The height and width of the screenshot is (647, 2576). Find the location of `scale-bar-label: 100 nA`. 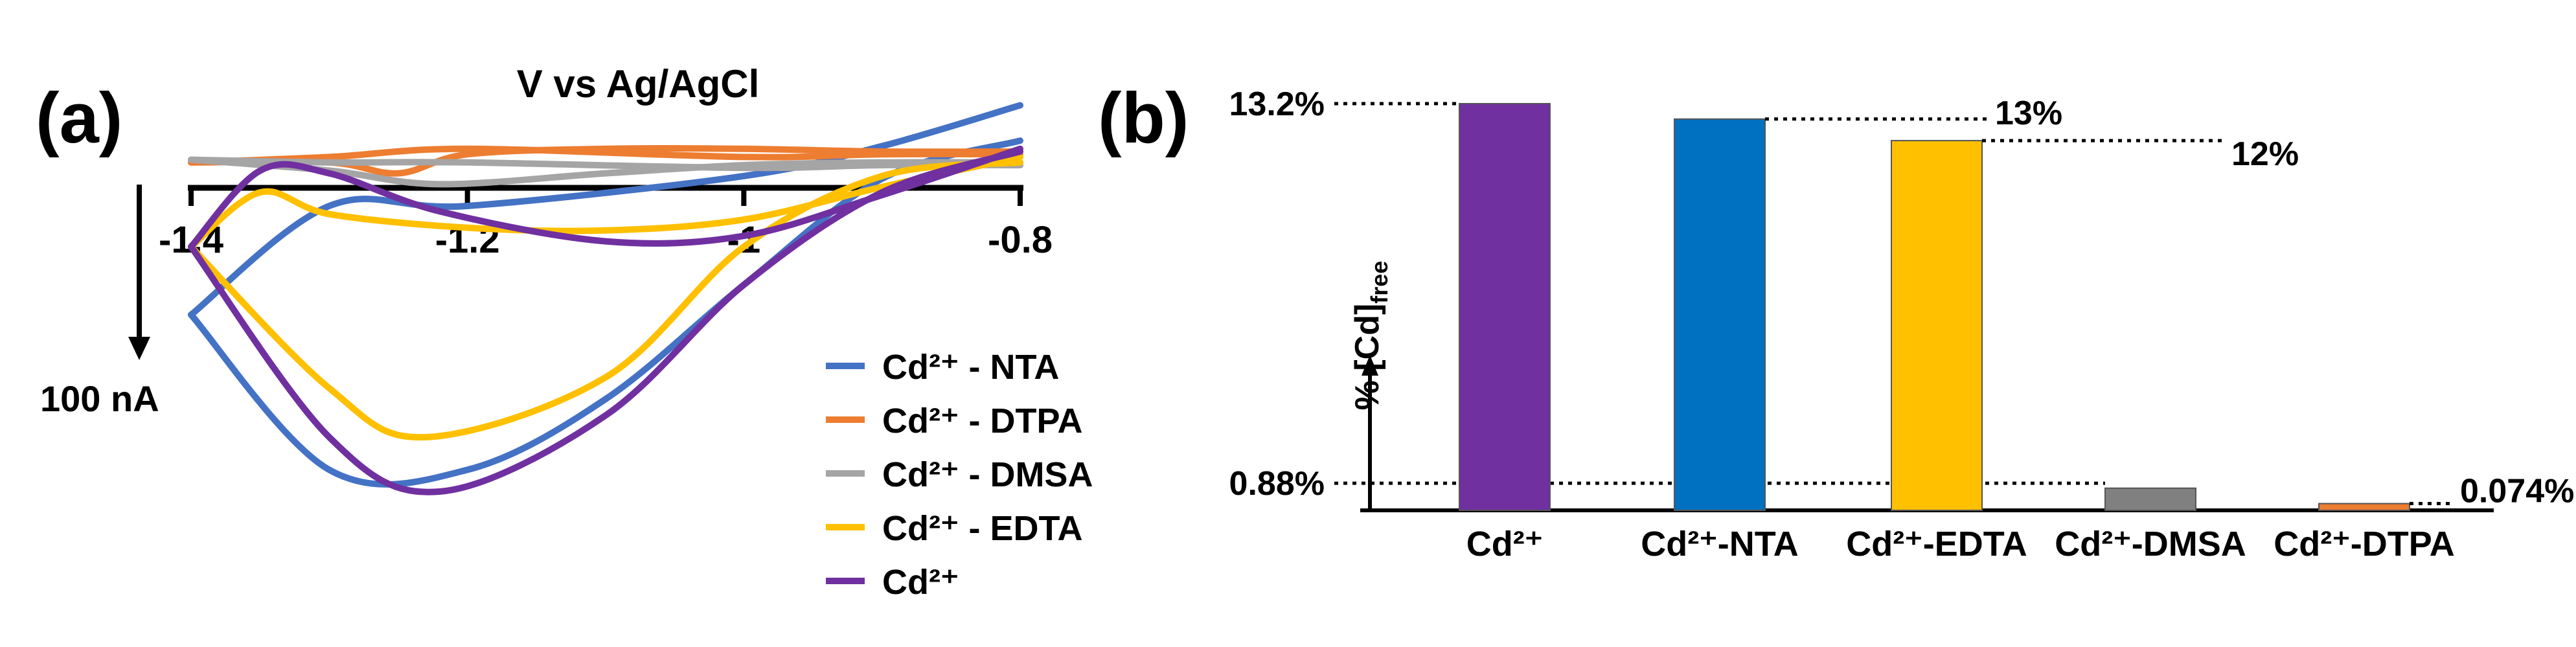

scale-bar-label: 100 nA is located at coordinates (99, 398).